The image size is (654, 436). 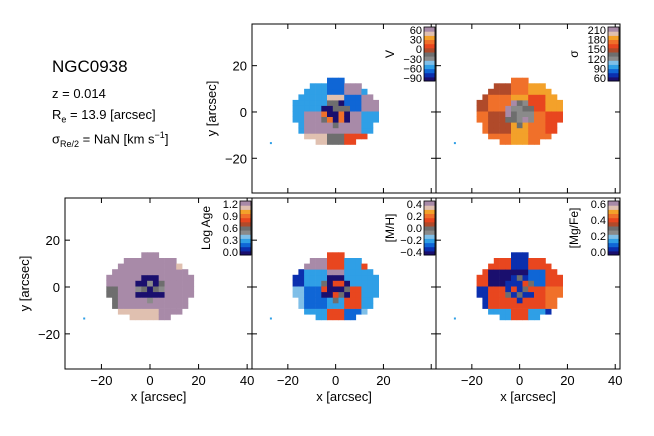 What do you see at coordinates (230, 241) in the screenshot?
I see `colorbar-tick-label: 0.3` at bounding box center [230, 241].